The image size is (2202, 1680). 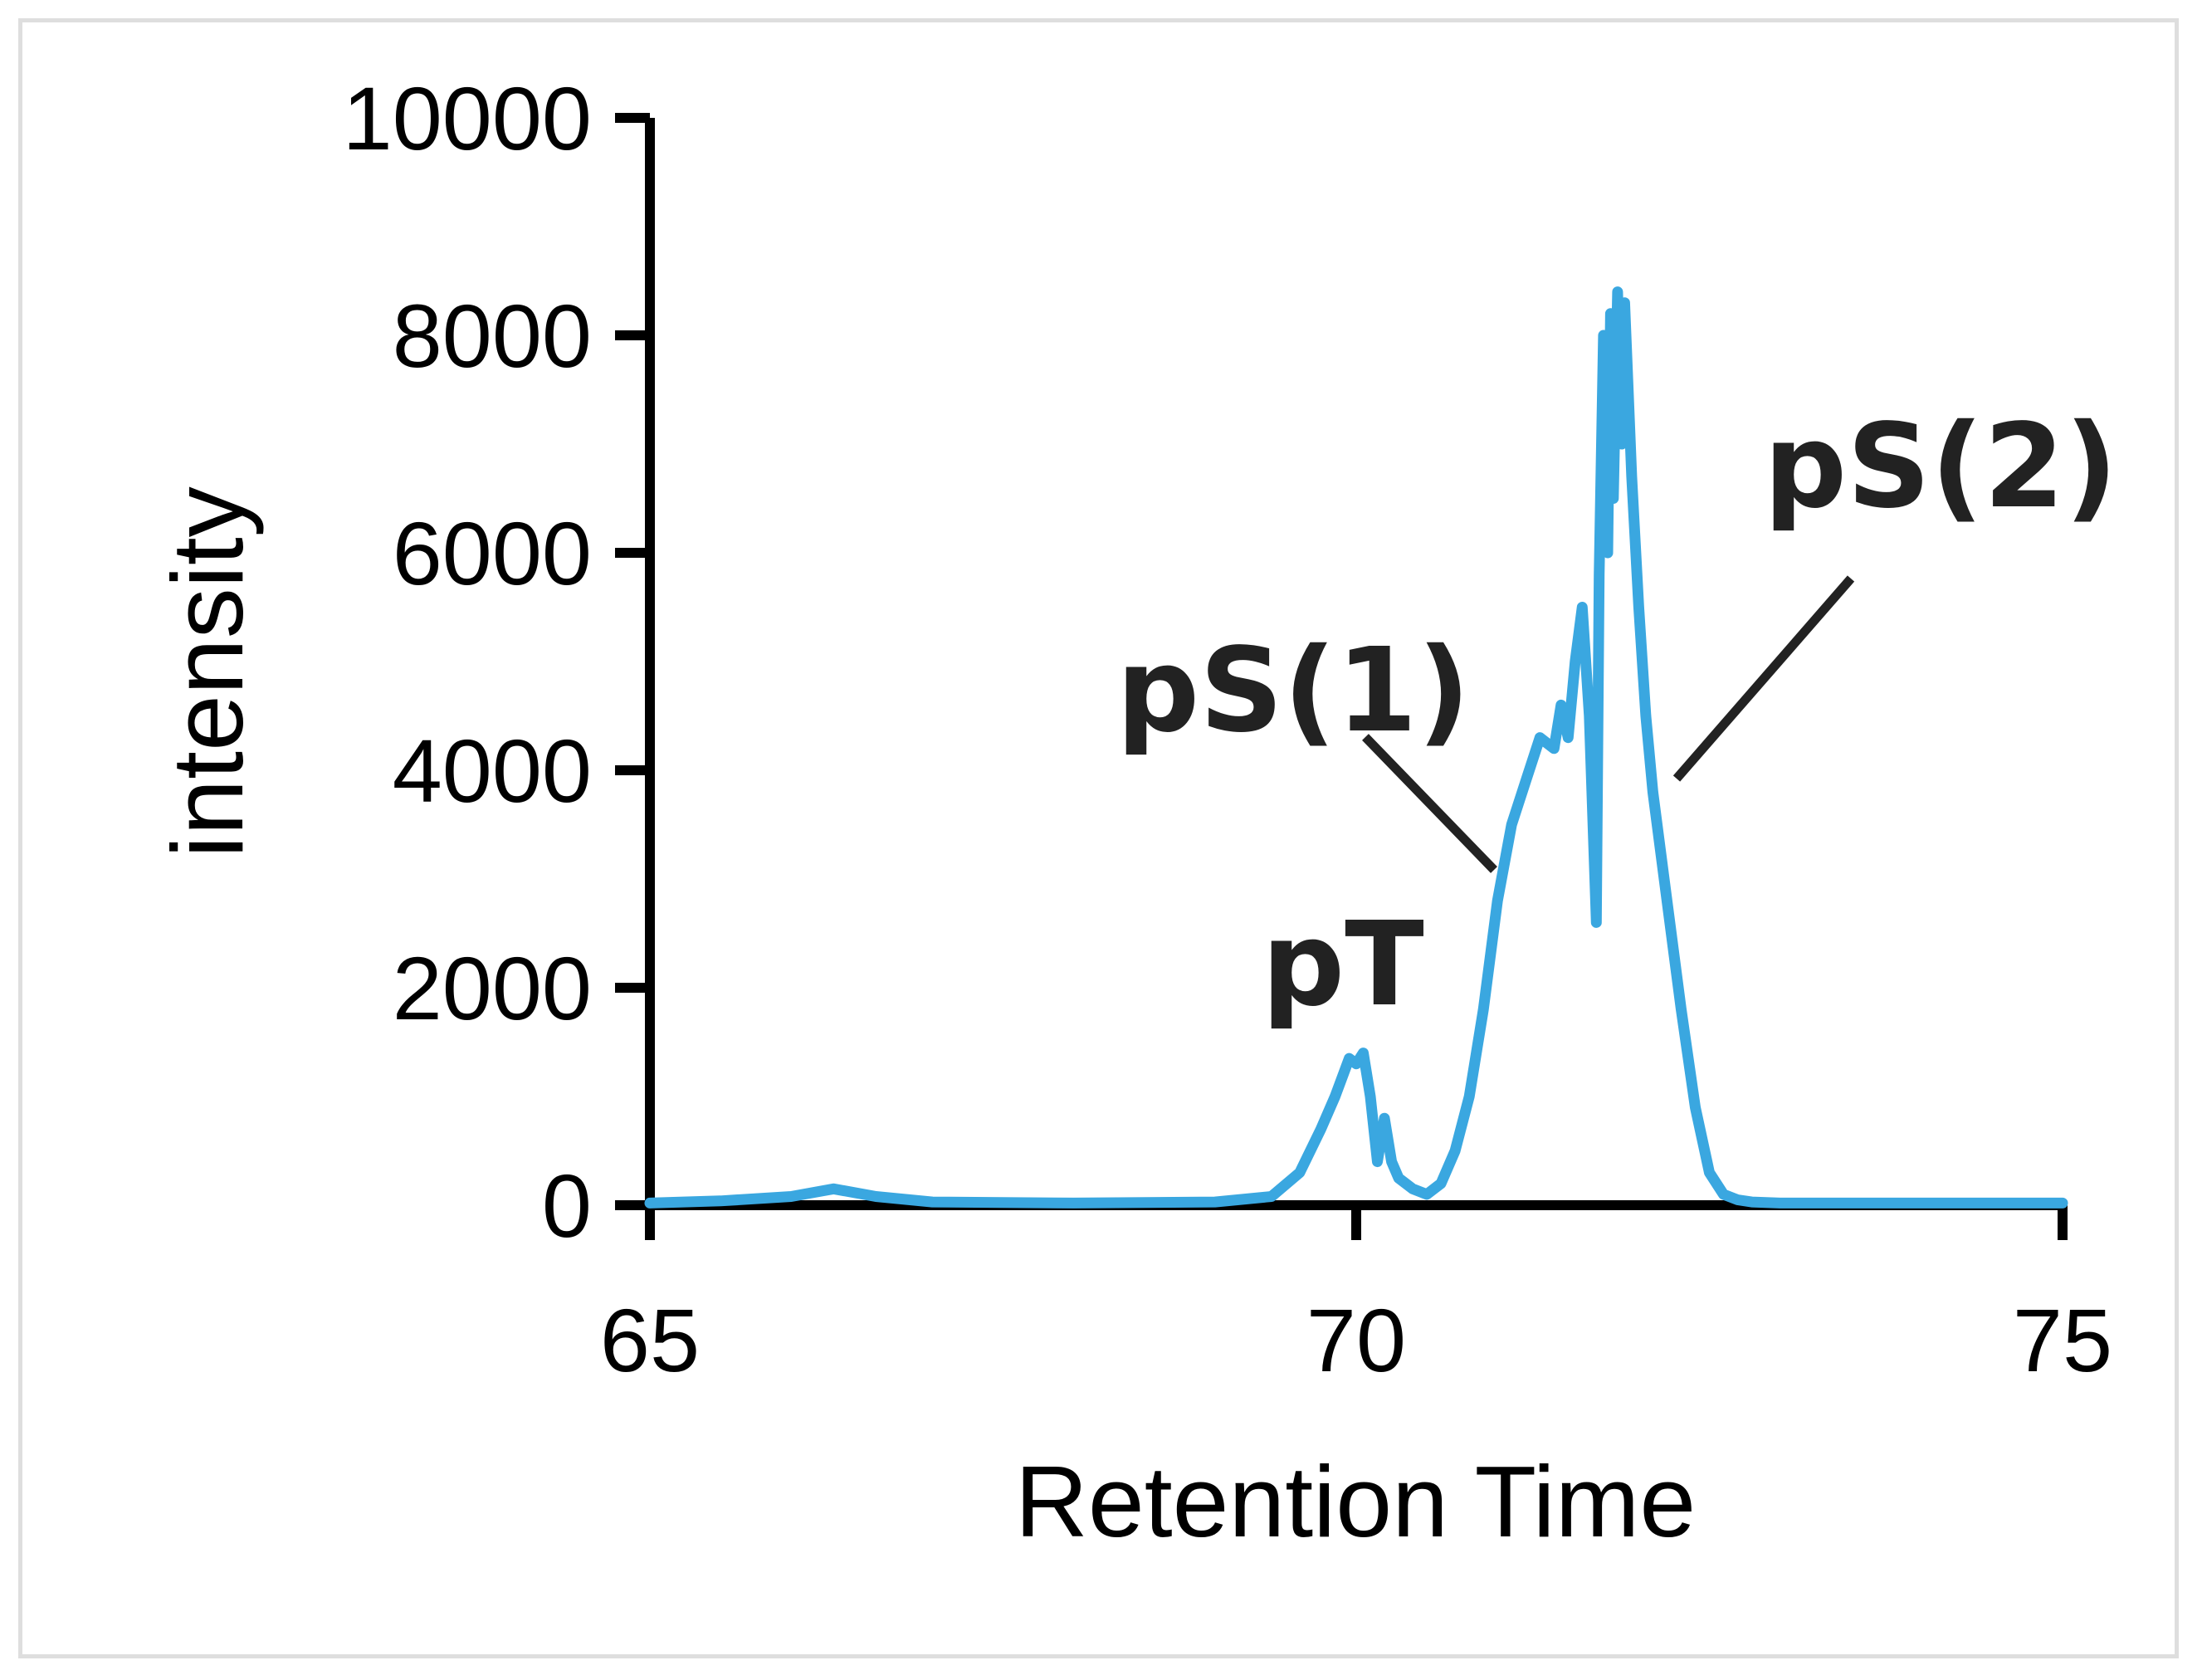 I want to click on y-tick-label: 0, so click(x=567, y=1205).